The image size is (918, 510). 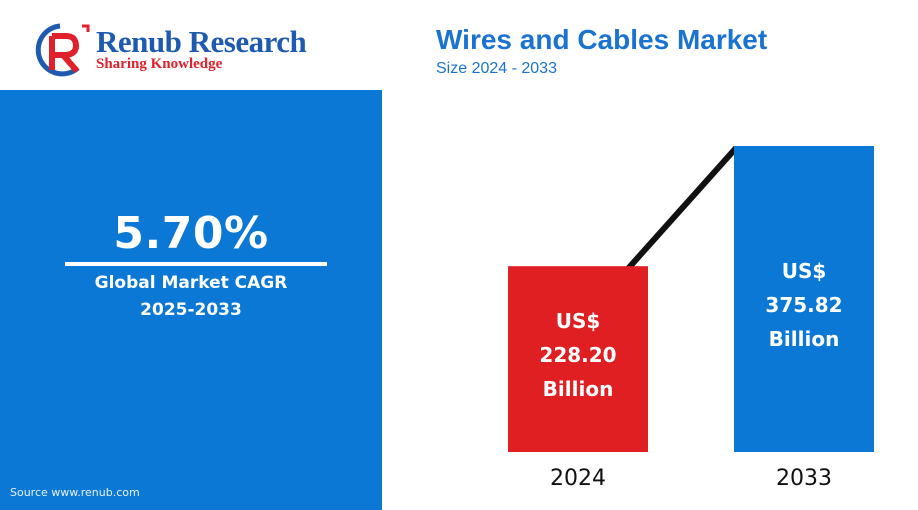 I want to click on source-note: Source www.renub.com, so click(x=75, y=492).